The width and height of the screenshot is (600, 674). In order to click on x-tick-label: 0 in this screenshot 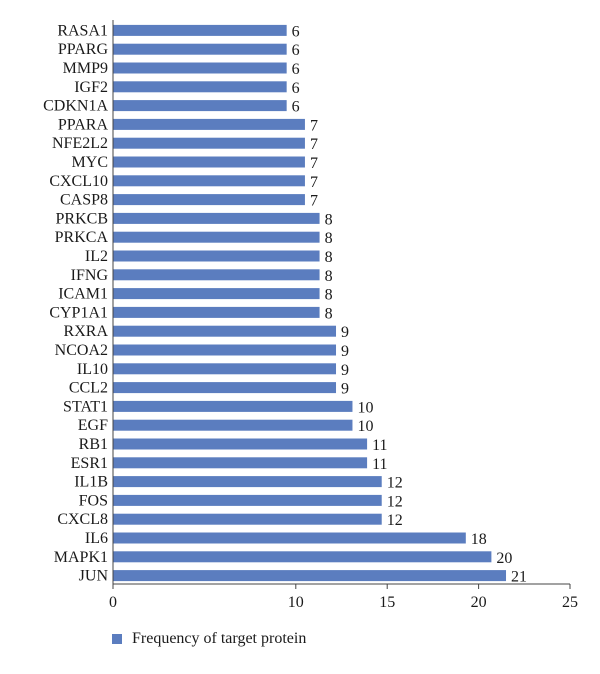, I will do `click(113, 602)`.